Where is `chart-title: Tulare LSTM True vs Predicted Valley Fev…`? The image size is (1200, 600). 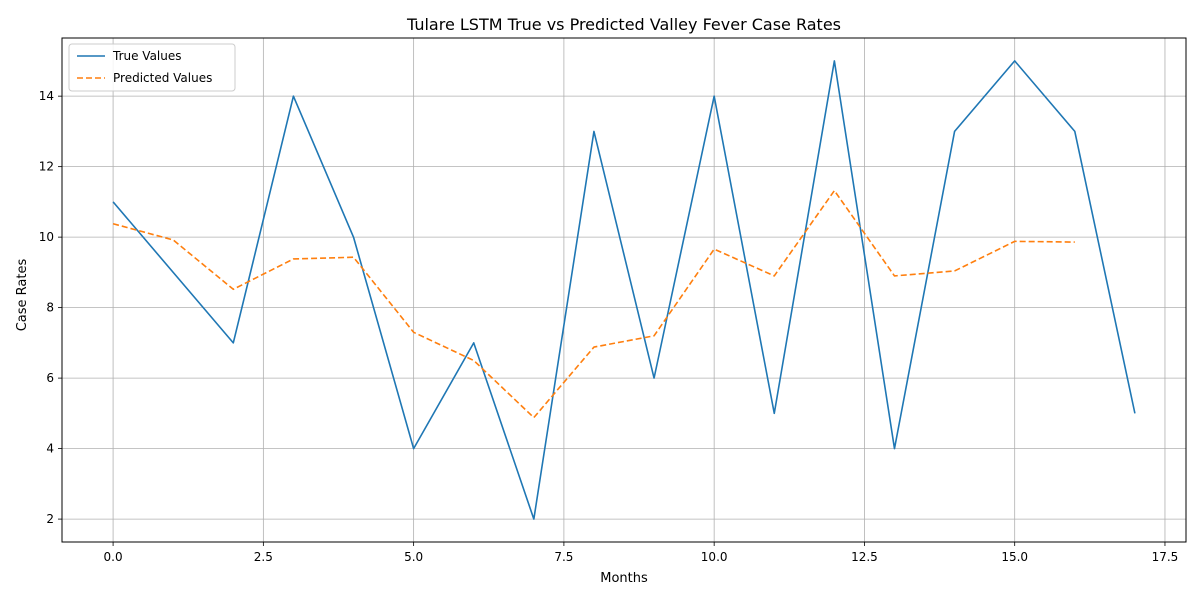
chart-title: Tulare LSTM True vs Predicted Valley Fev… is located at coordinates (623, 24).